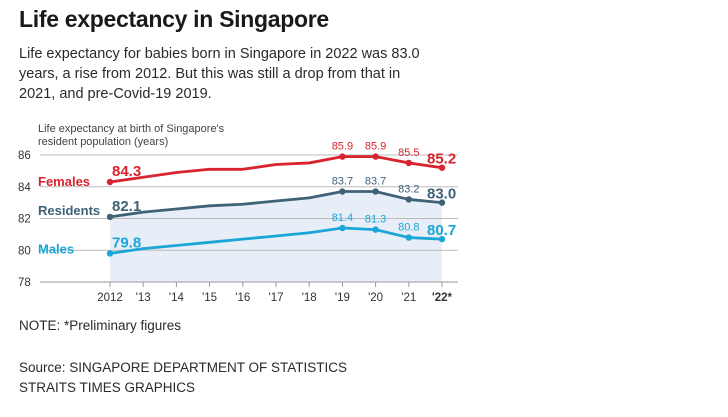 The height and width of the screenshot is (417, 728). Describe the element at coordinates (375, 298) in the screenshot. I see `x-tick-2020: '20` at that location.